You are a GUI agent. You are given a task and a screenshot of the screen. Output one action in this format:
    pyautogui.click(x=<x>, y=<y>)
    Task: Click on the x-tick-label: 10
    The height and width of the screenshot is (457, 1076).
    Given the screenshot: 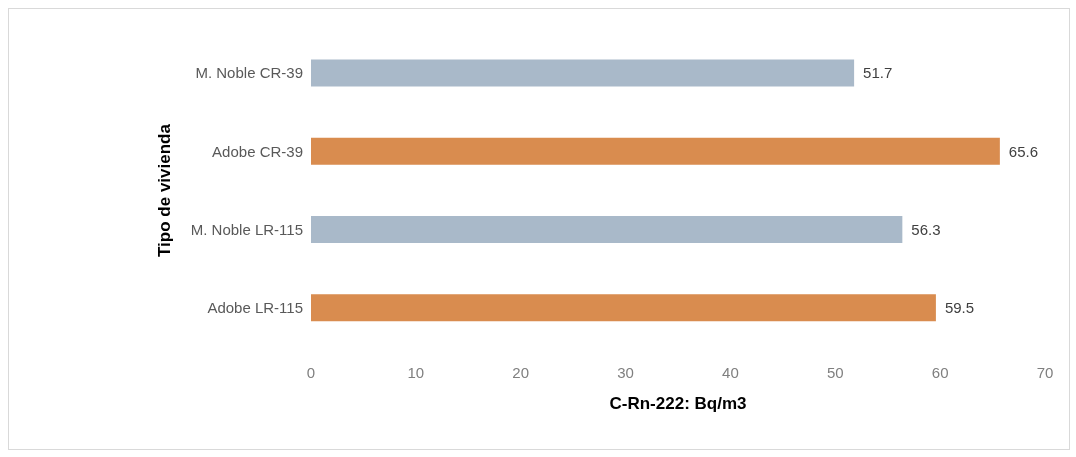 What is the action you would take?
    pyautogui.click(x=416, y=372)
    